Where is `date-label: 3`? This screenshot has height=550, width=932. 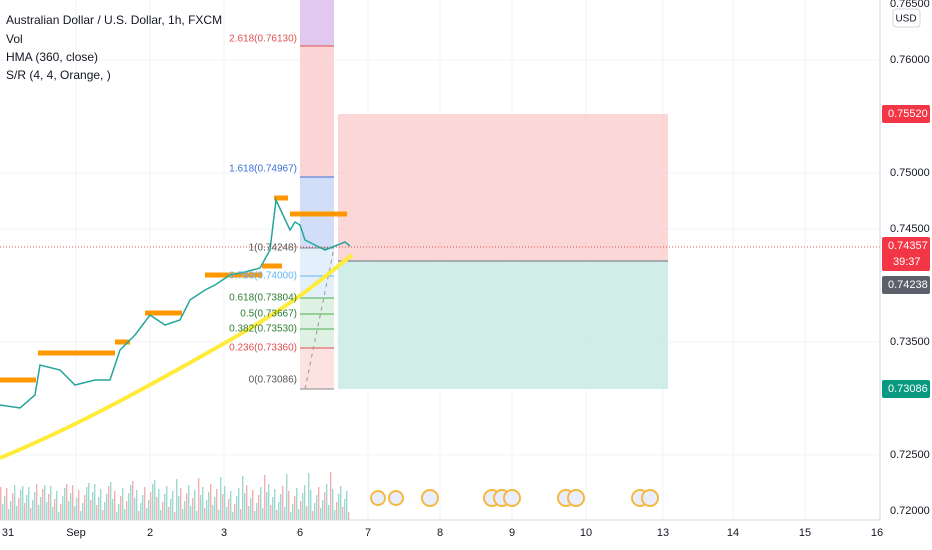
date-label: 3 is located at coordinates (224, 533).